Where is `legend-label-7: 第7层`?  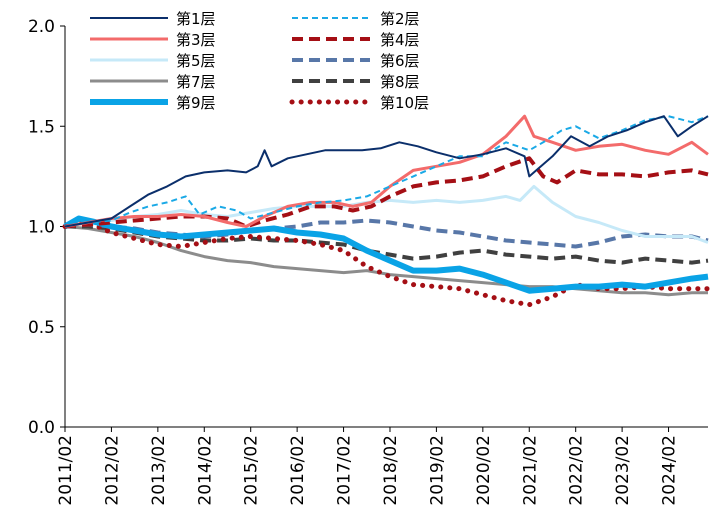
legend-label-7: 第7层 is located at coordinates (196, 82).